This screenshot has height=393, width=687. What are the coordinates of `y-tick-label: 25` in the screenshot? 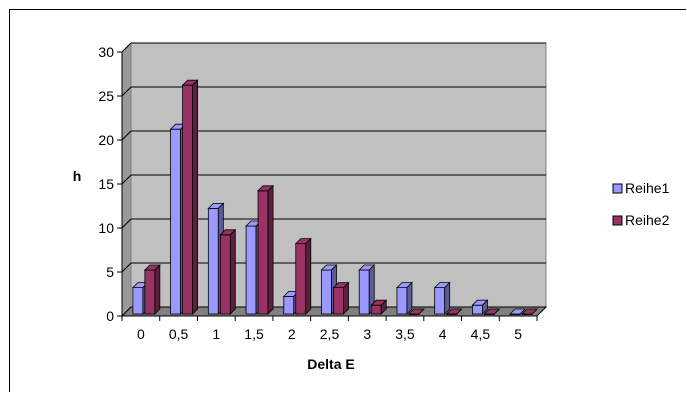 It's located at (106, 96).